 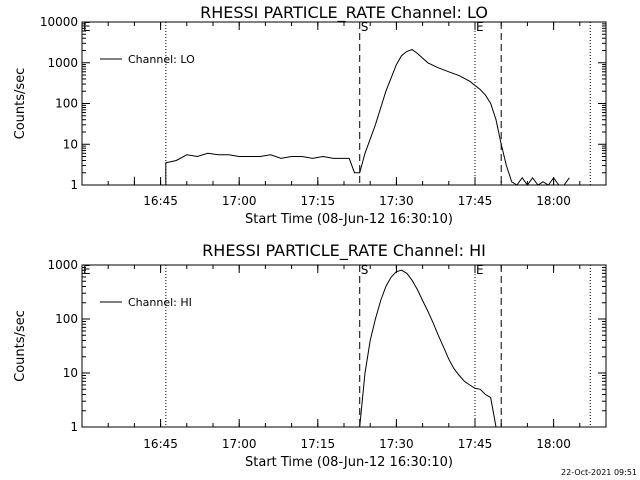 I want to click on chart-title: RHESSI PARTICLE_RATE Channel: LO, so click(x=344, y=13).